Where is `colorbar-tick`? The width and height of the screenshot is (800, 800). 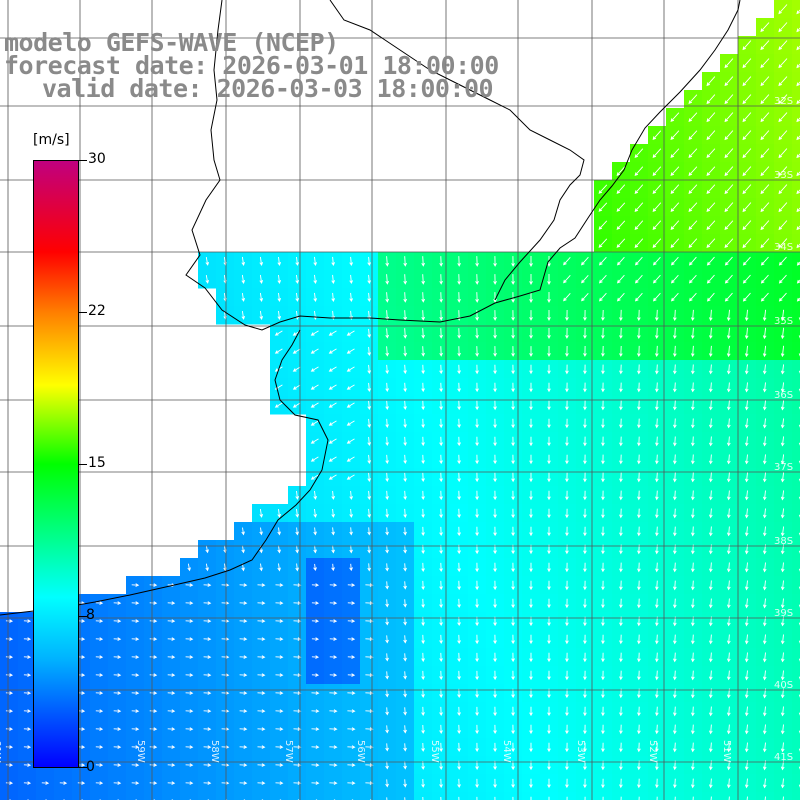 colorbar-tick is located at coordinates (83, 464).